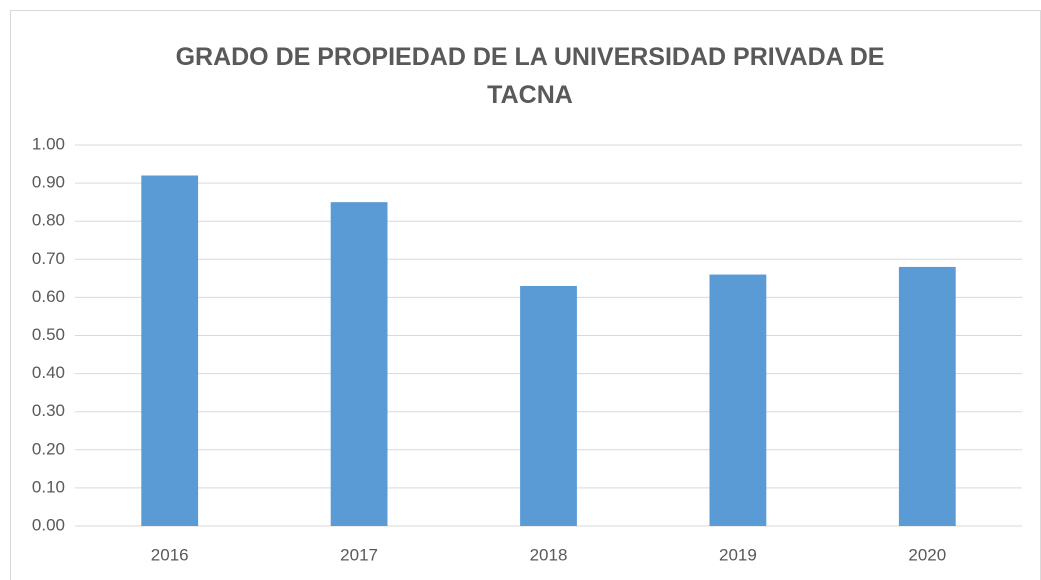 The height and width of the screenshot is (580, 1041). I want to click on y-tick-label: 0.60, so click(48, 296).